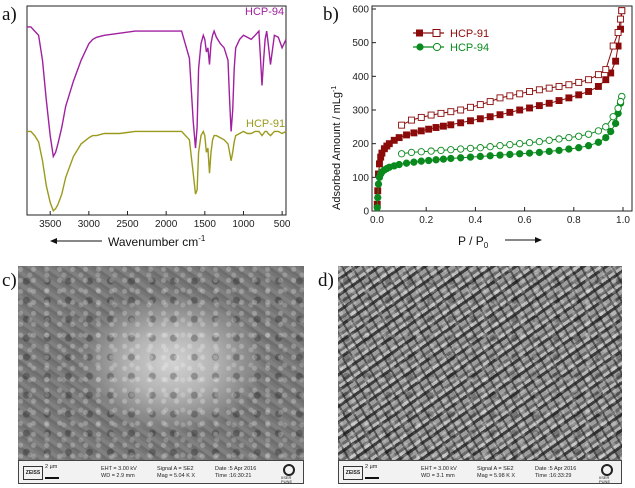 The image size is (635, 488). Describe the element at coordinates (243, 224) in the screenshot. I see `ftir-x-tick-label: 1000` at that location.